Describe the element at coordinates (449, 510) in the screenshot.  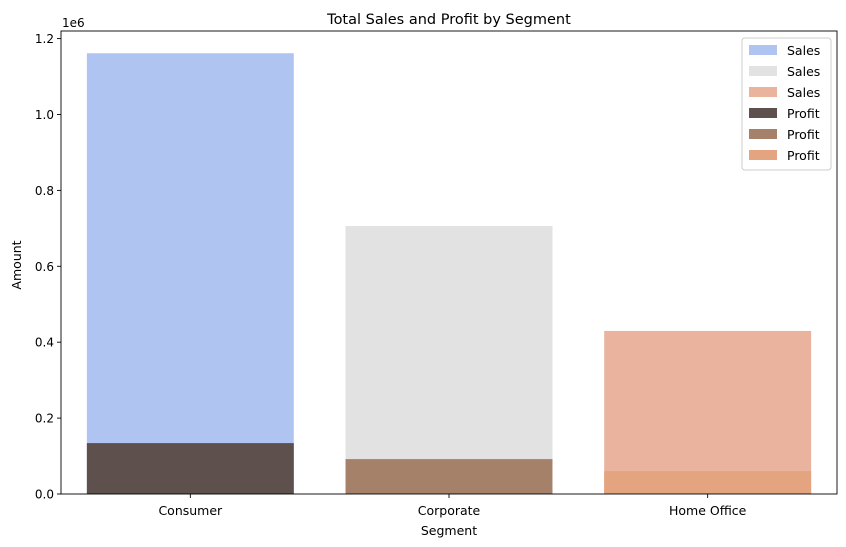
I see `x-tick-label: Corporate` at that location.